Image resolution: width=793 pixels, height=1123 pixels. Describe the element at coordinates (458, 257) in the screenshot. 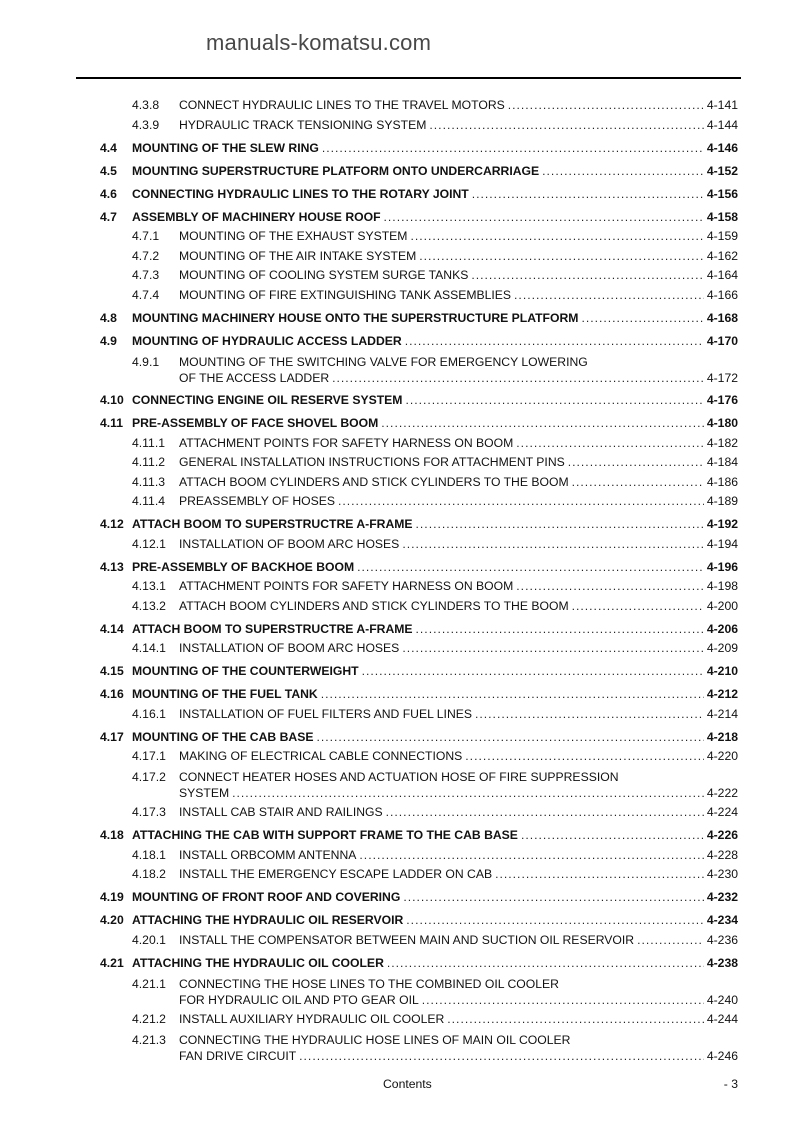

I see `toc-entry-line: MOUNTING OF THE AIR INTAKE SYSTEM 4-162` at that location.